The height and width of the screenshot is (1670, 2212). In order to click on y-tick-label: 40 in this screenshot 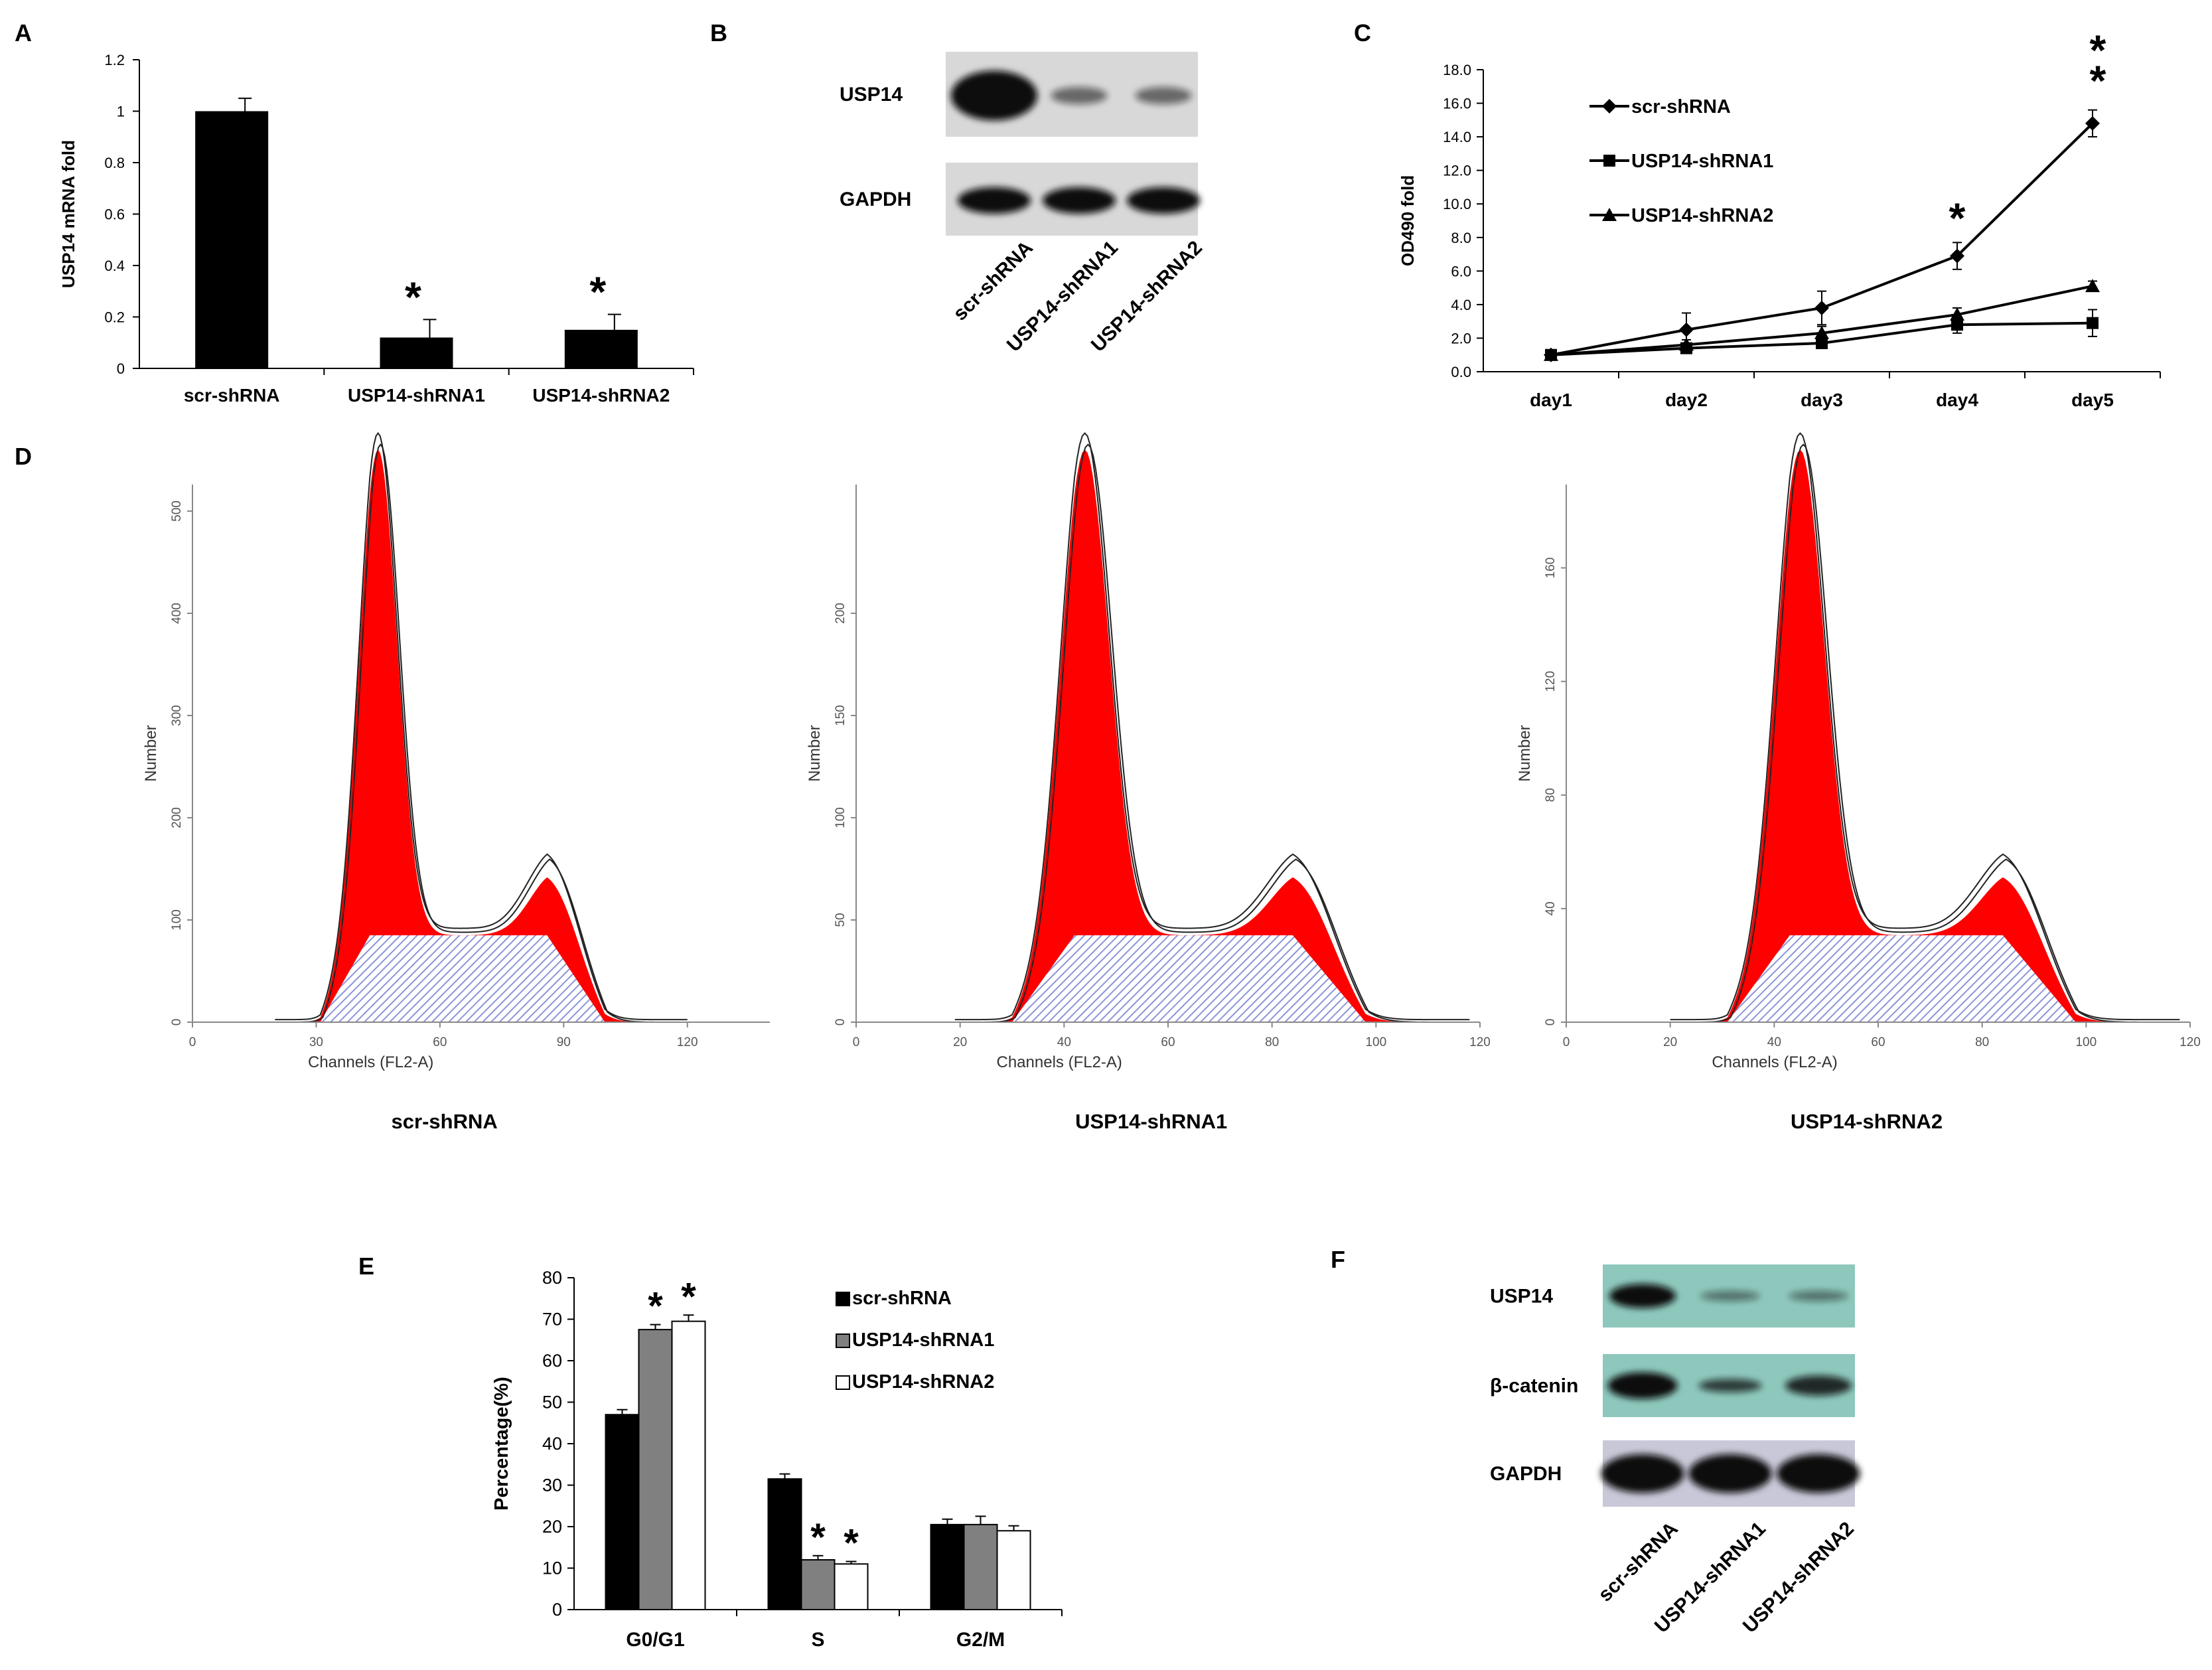, I will do `click(1551, 908)`.